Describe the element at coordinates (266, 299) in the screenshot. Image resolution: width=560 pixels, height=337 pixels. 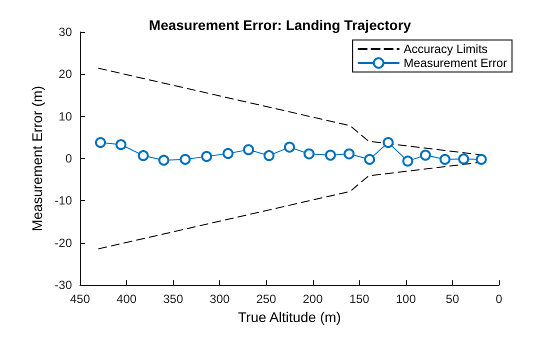
I see `x-tick-label: 250` at that location.